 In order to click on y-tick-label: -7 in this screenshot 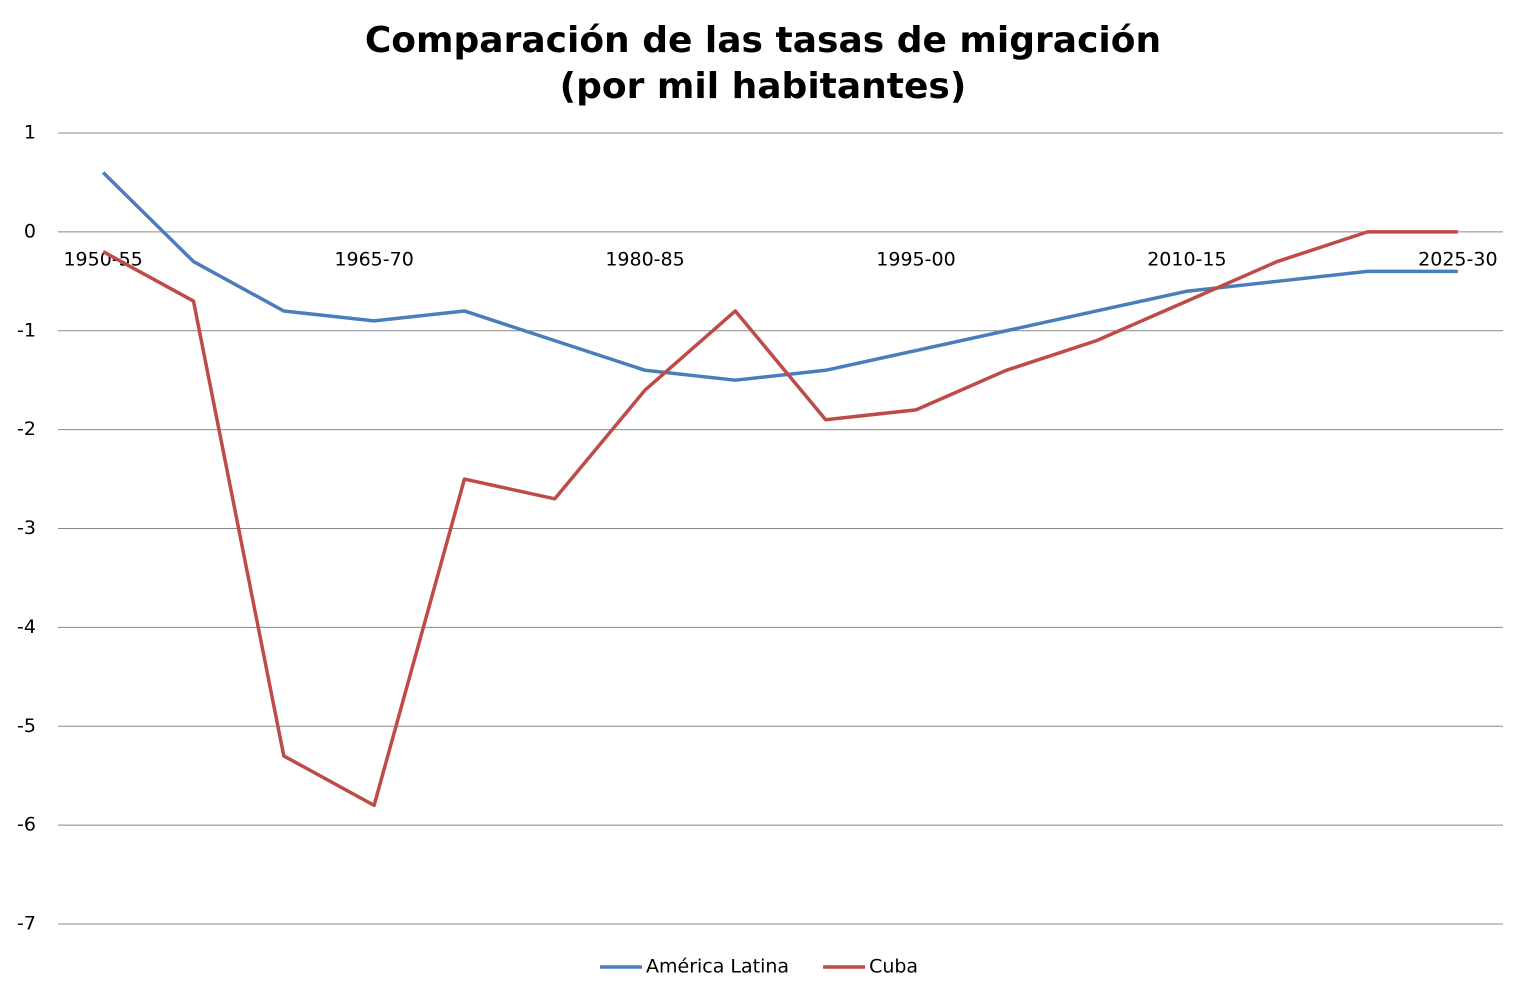, I will do `click(26, 924)`.